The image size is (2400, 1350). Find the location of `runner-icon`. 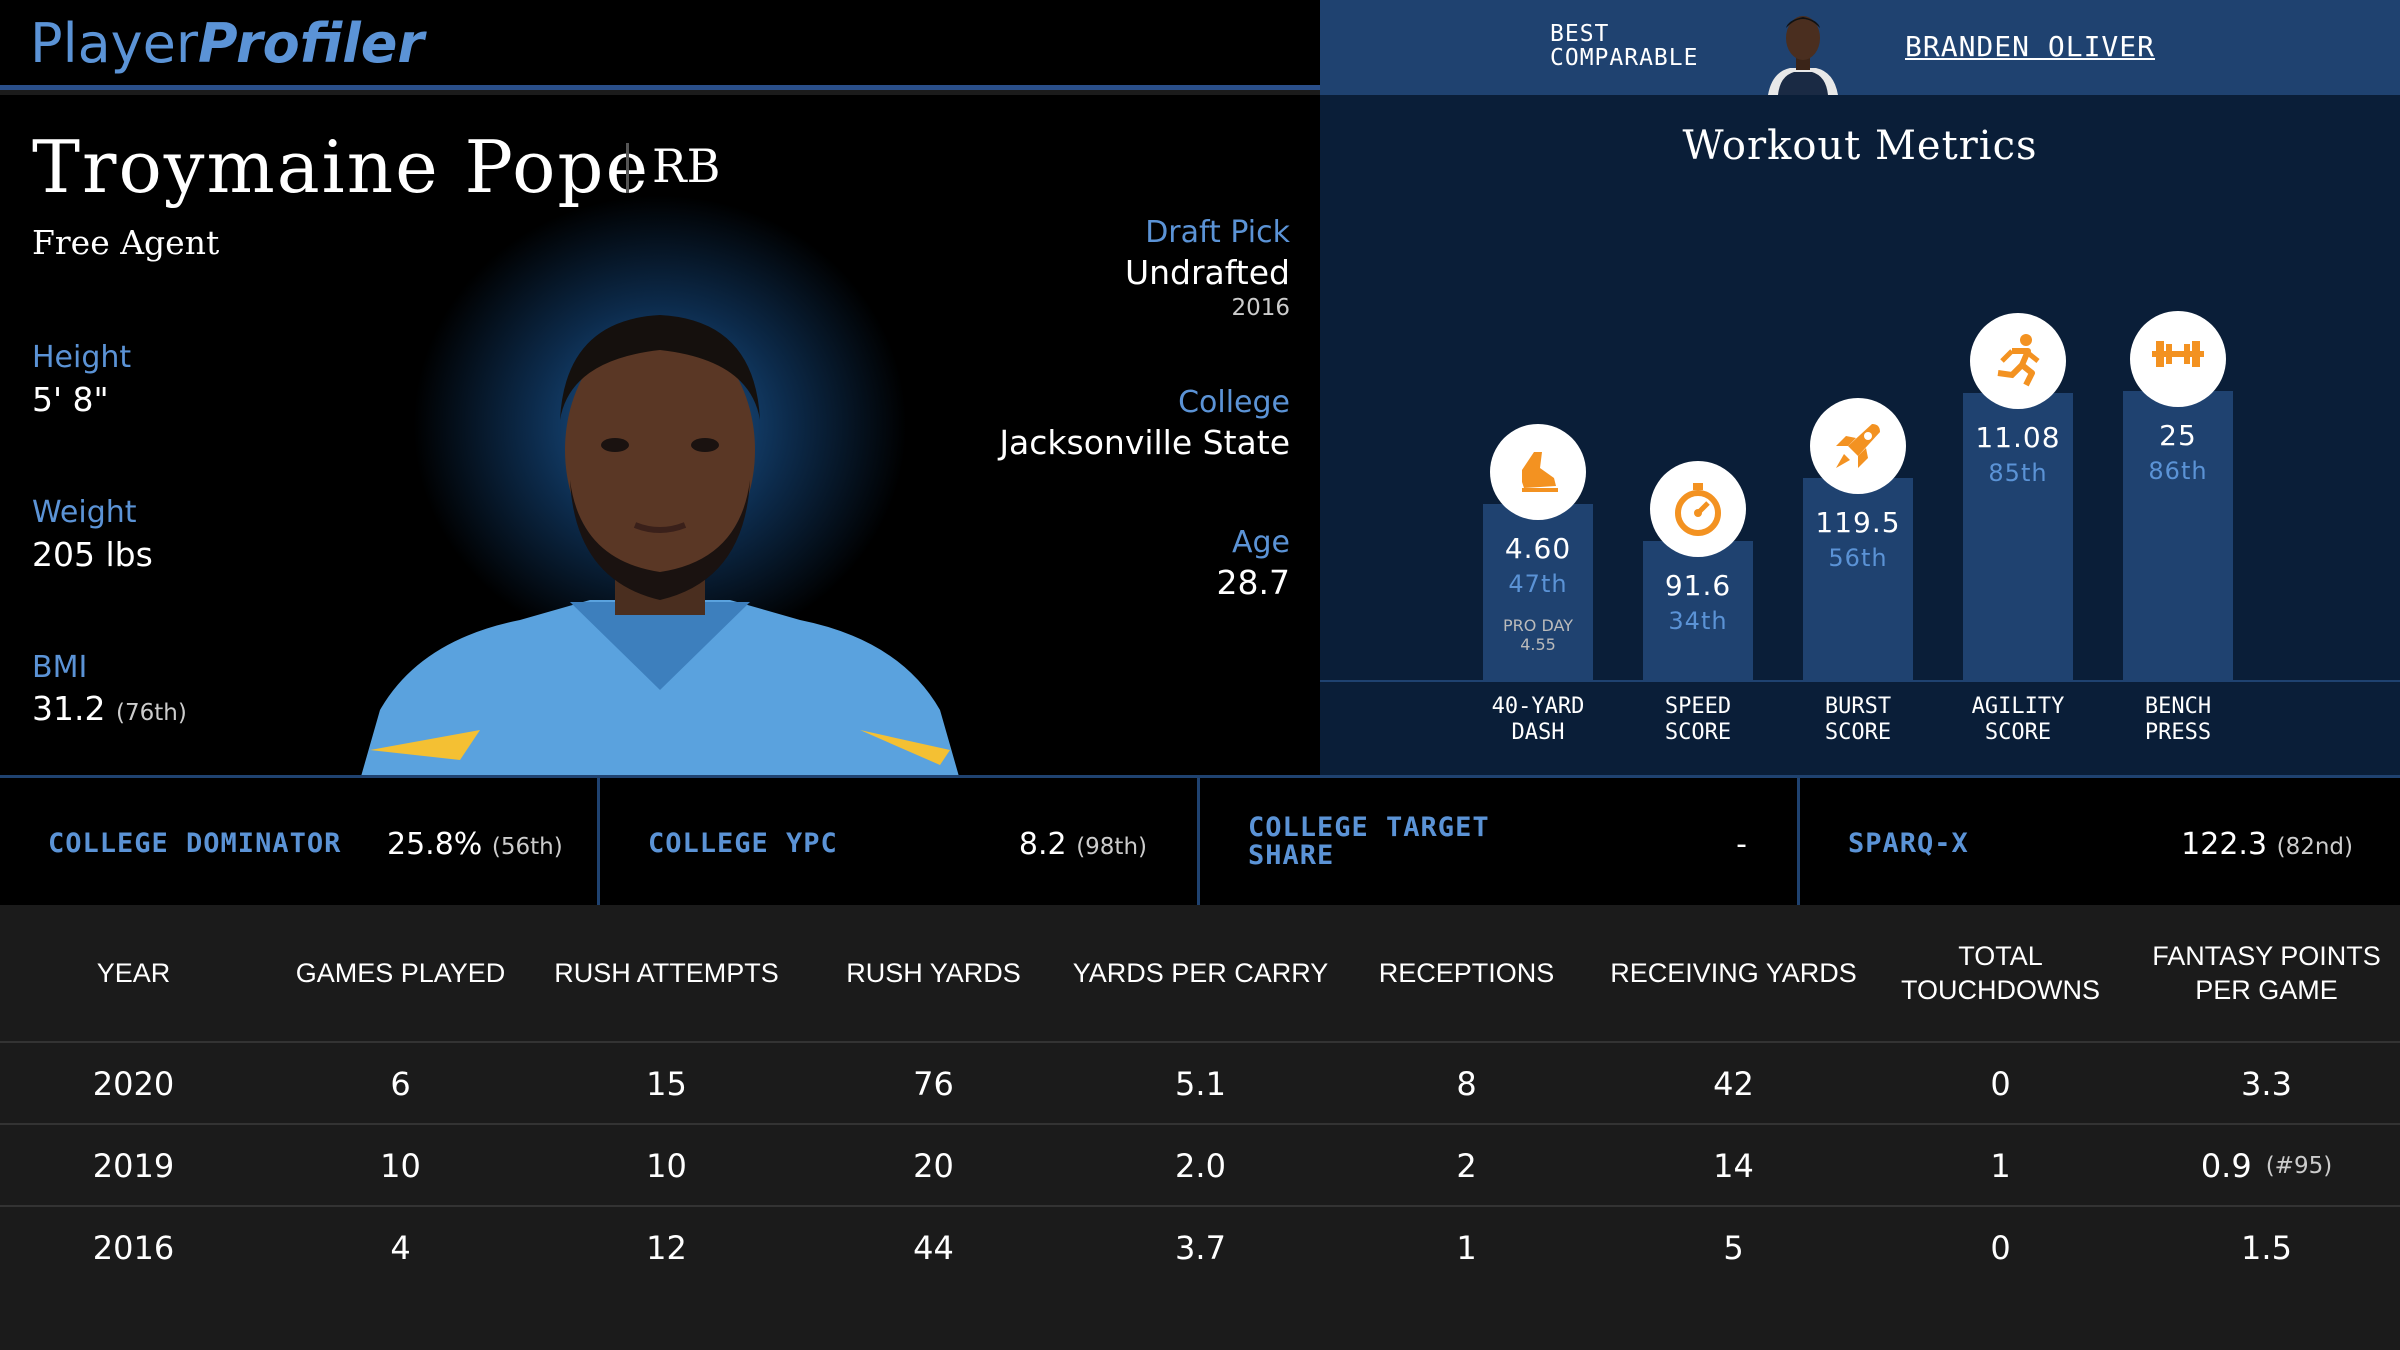

runner-icon is located at coordinates (2018, 360).